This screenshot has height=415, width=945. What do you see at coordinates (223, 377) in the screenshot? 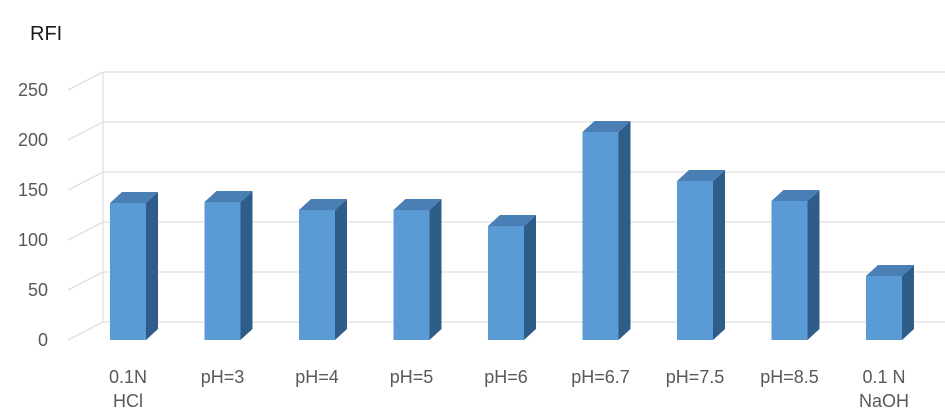
I see `category-label-1: pH=3` at bounding box center [223, 377].